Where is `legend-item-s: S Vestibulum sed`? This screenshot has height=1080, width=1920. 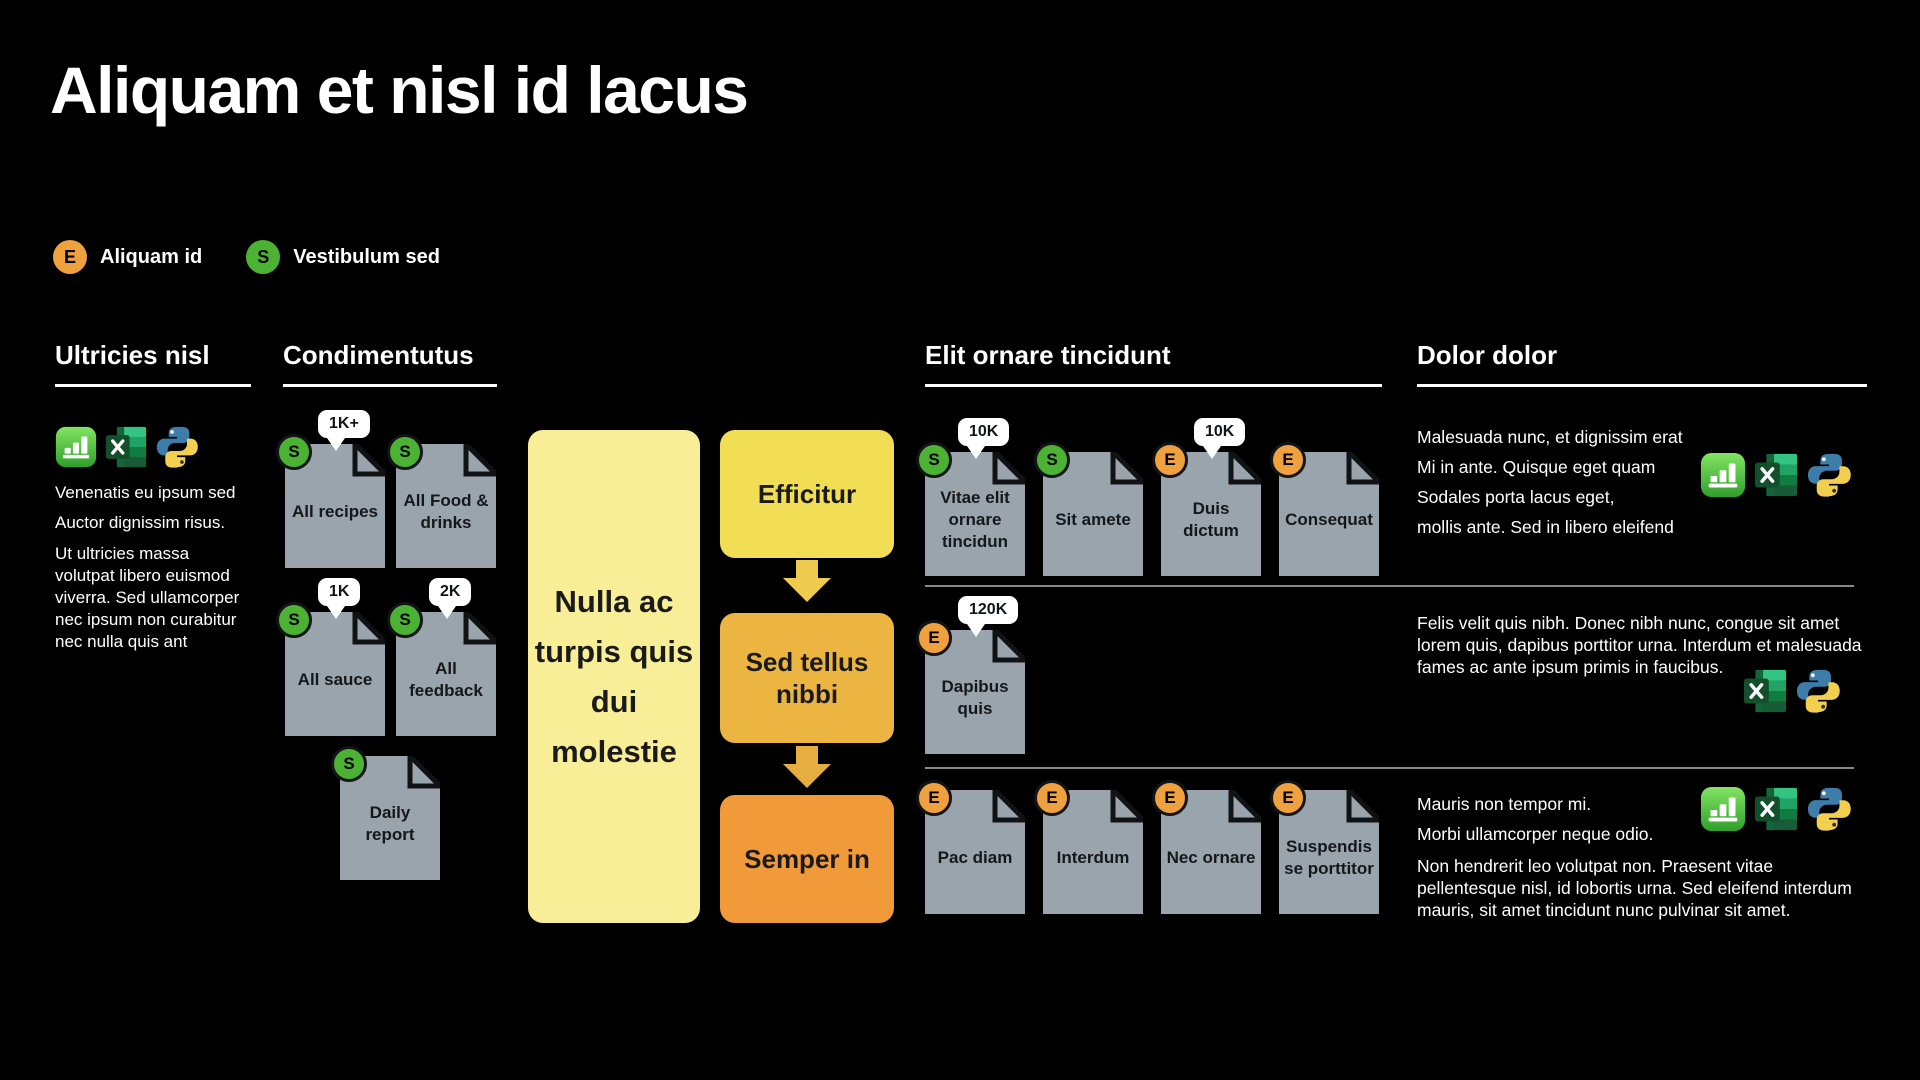 legend-item-s: S Vestibulum sed is located at coordinates (343, 257).